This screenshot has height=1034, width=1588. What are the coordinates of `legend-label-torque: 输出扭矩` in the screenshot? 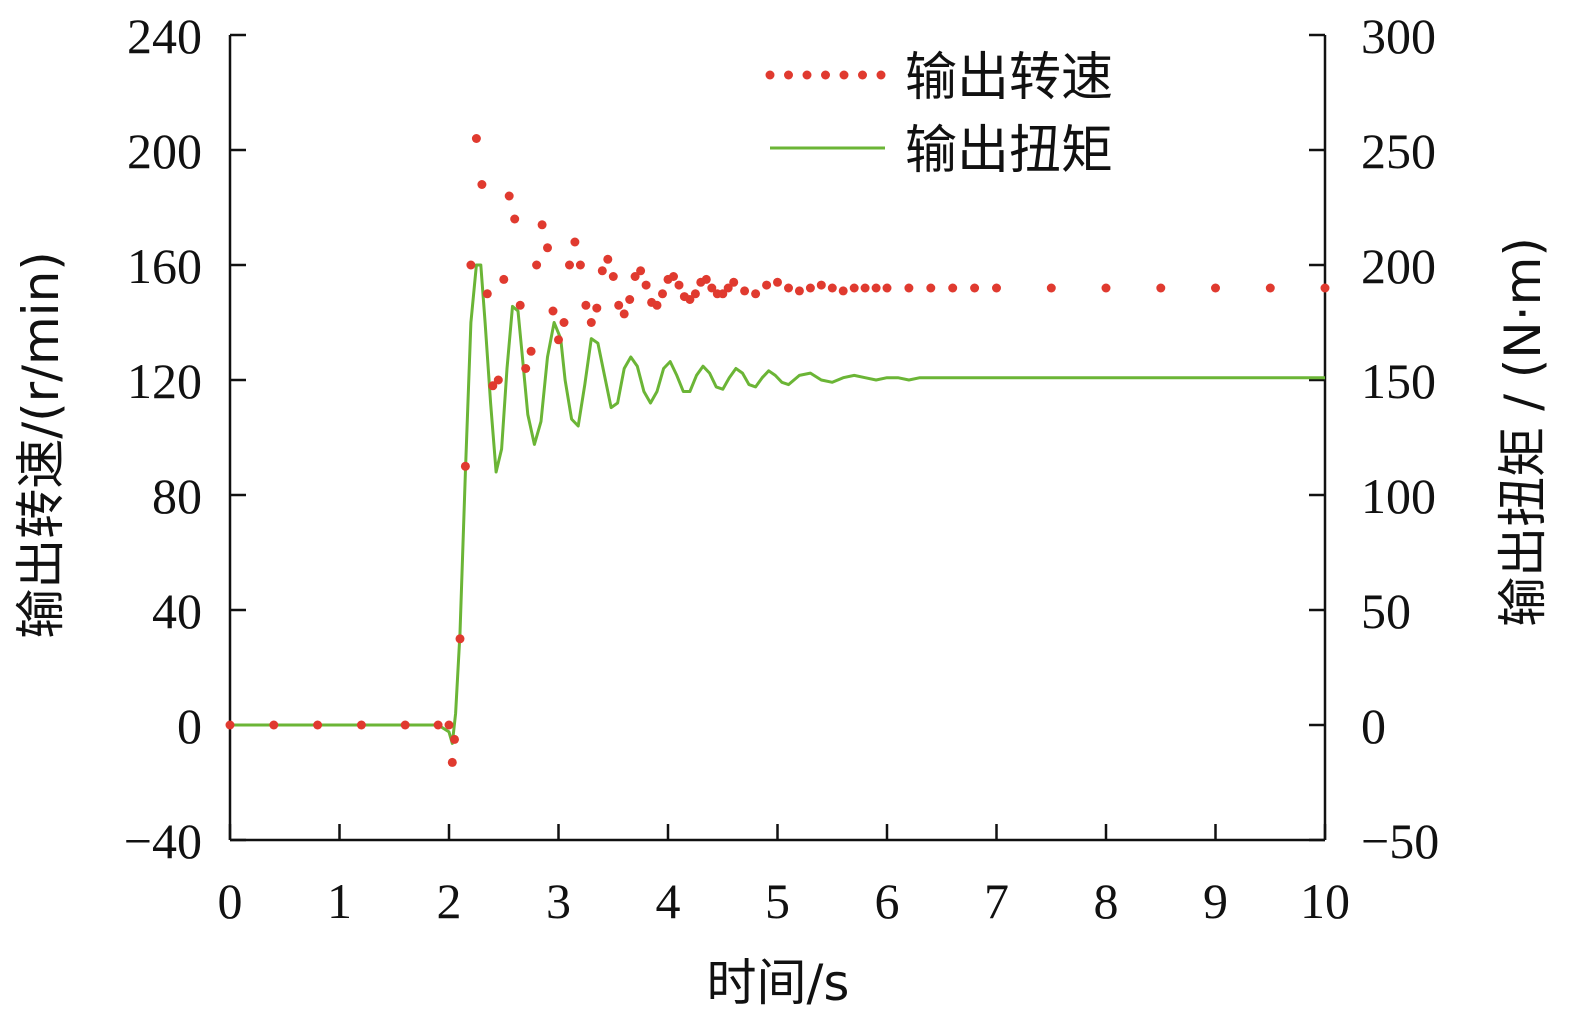 It's located at (1009, 151).